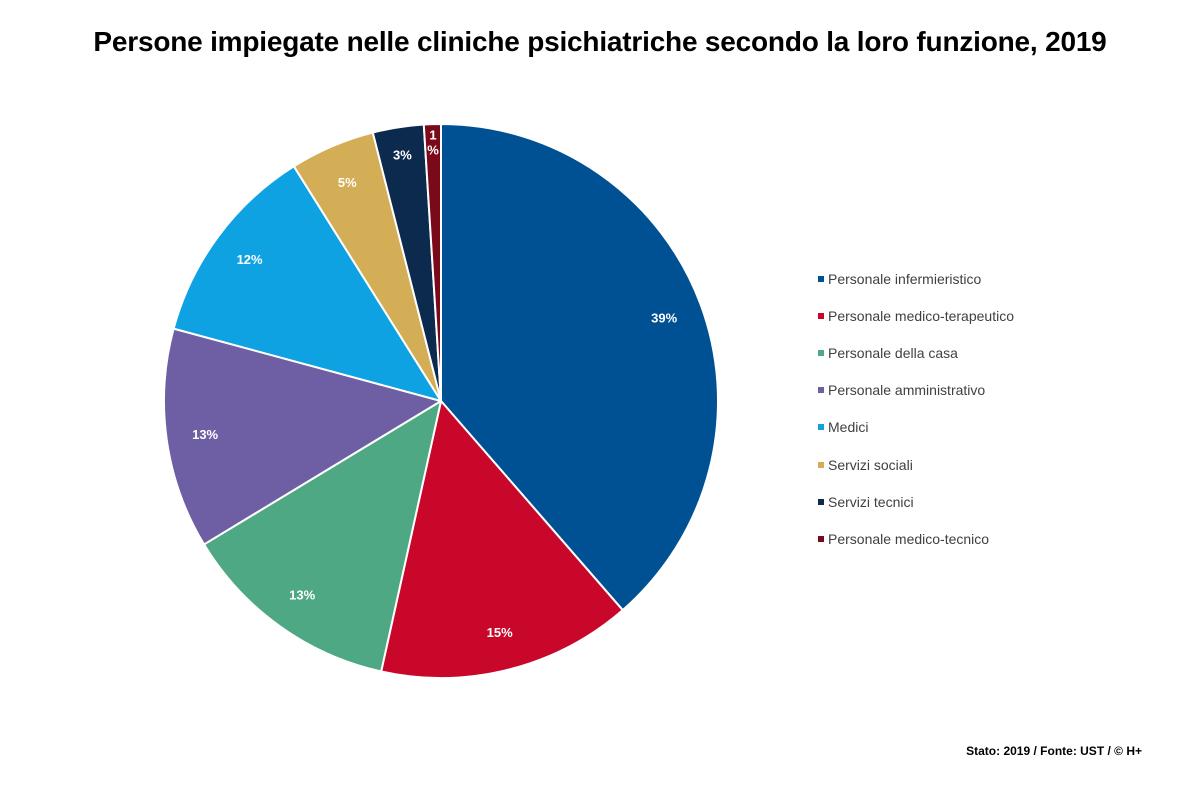 The image size is (1200, 796). I want to click on legend-item-personale-amministrativo: Personale amministrativo, so click(916, 390).